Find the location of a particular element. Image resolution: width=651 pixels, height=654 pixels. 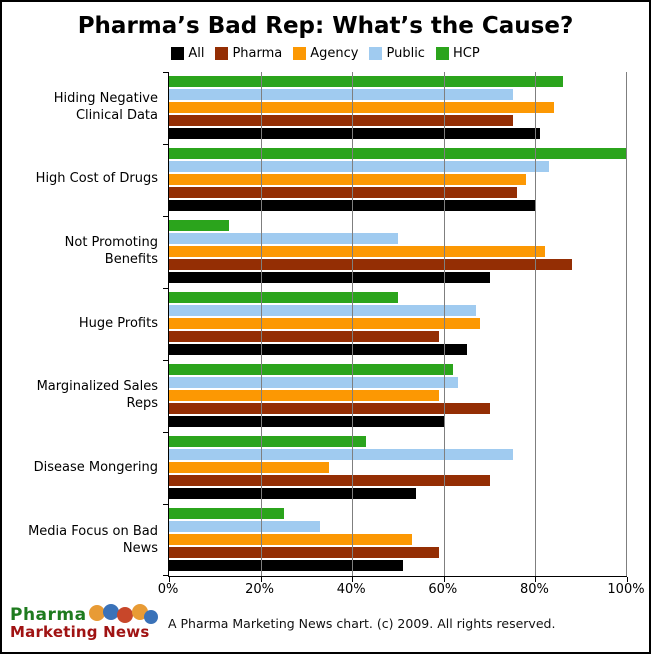

category-label-2: Not Promoting Benefits is located at coordinates (85, 252).